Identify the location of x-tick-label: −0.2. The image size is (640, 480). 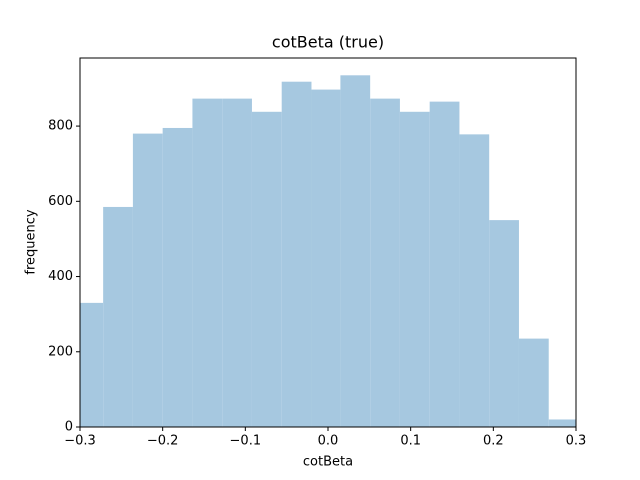
(163, 441).